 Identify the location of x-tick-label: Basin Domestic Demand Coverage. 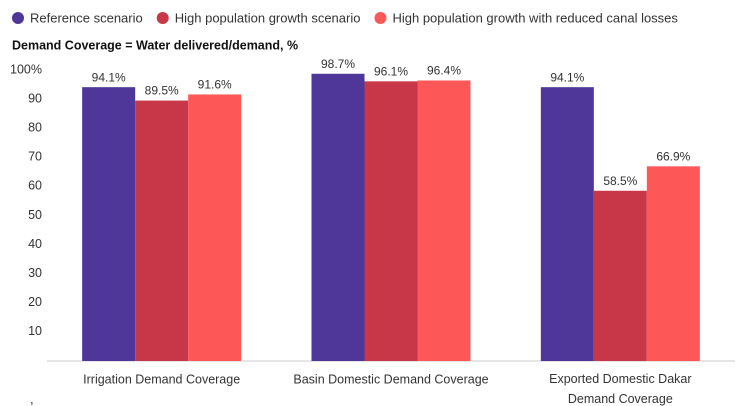
(390, 379).